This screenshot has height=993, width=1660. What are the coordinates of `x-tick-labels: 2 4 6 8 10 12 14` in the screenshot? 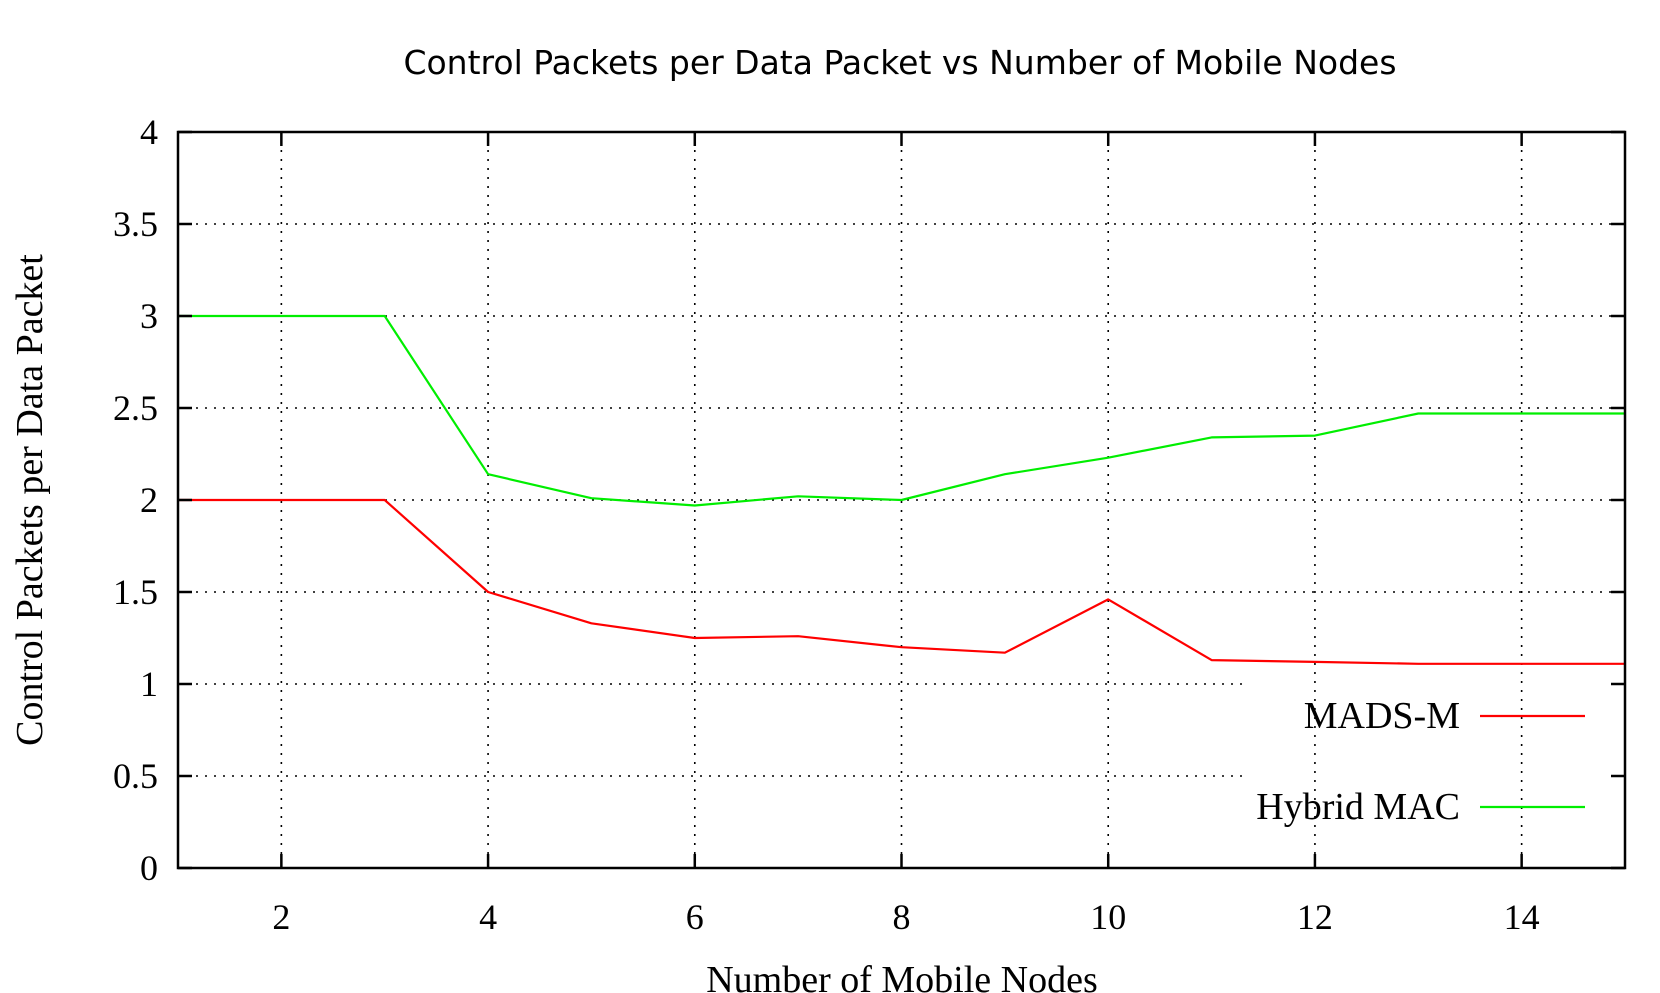 It's located at (905, 917).